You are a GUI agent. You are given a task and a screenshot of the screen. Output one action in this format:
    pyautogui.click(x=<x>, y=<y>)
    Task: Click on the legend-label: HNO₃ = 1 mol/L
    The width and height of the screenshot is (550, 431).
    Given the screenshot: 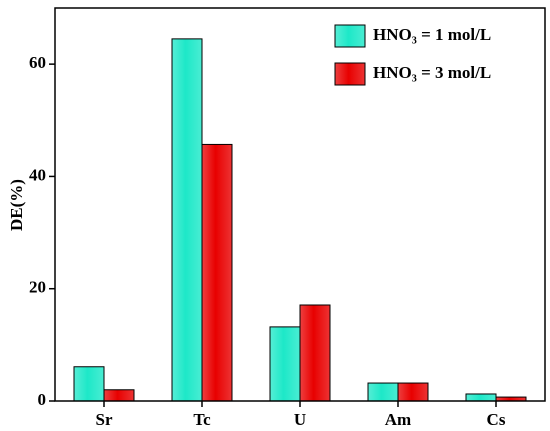 What is the action you would take?
    pyautogui.click(x=432, y=34)
    